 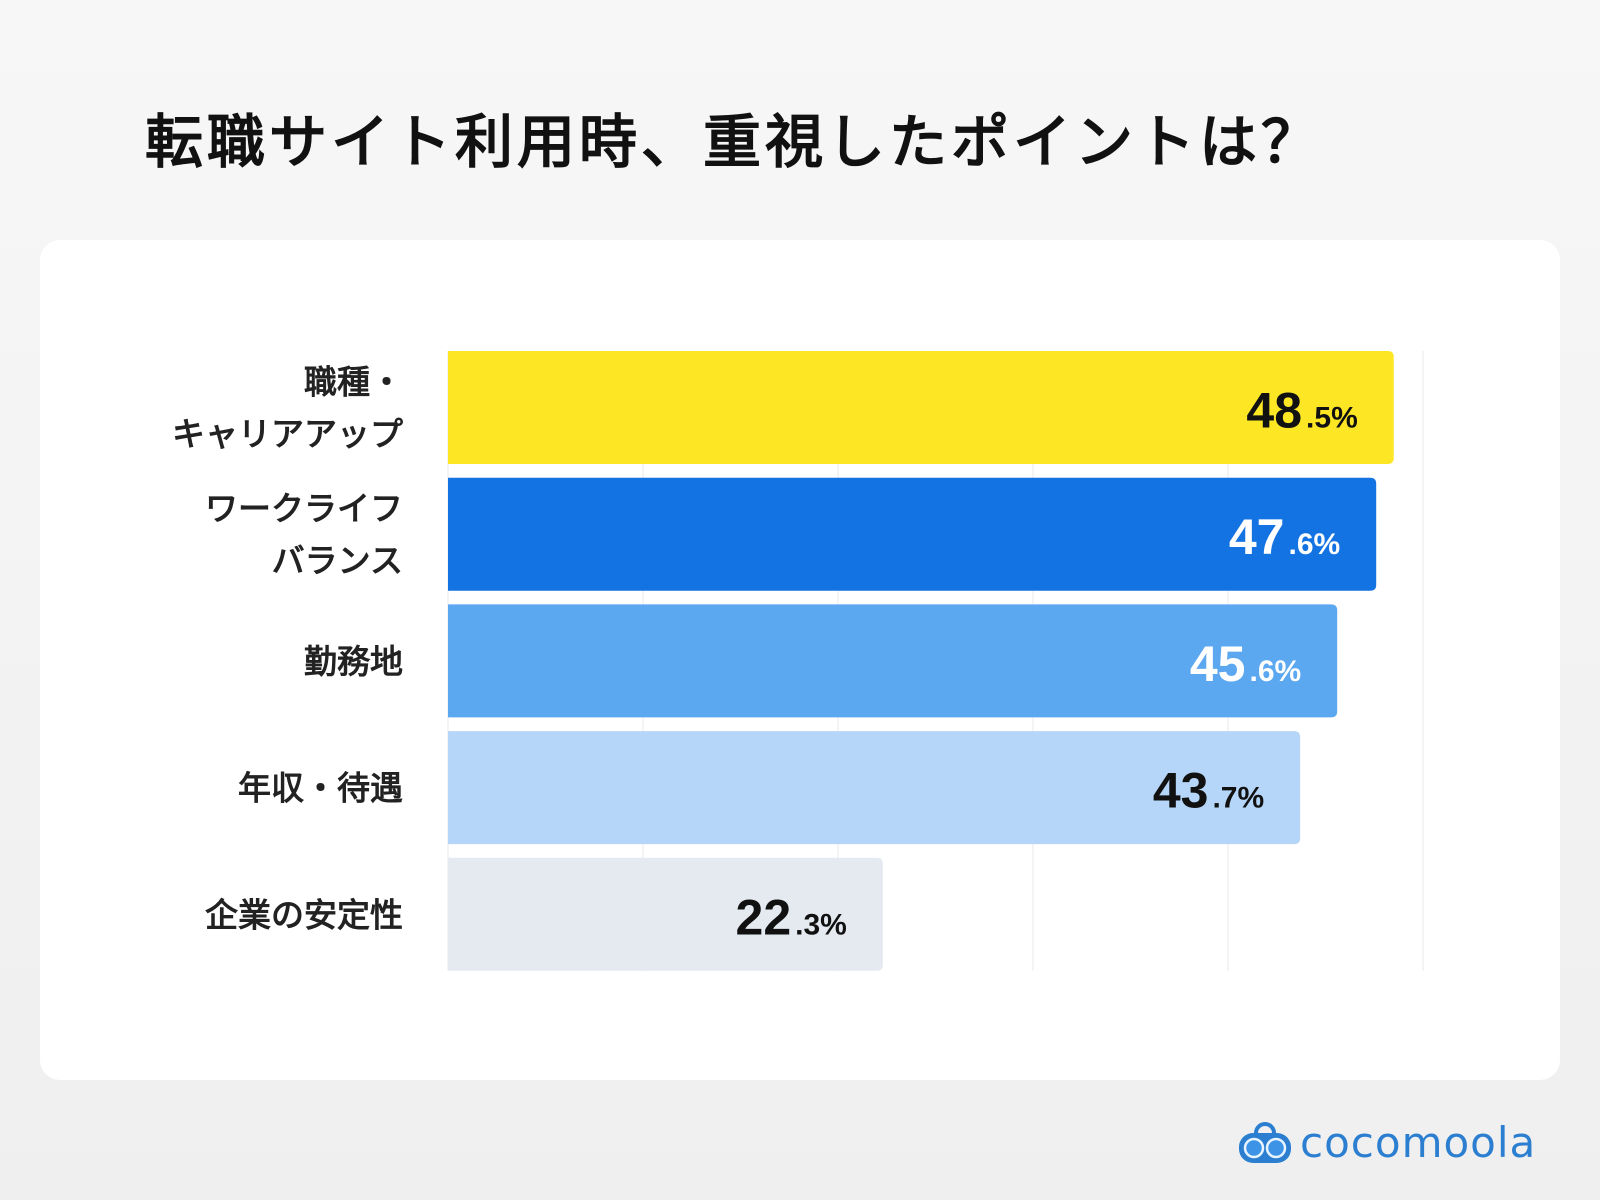 I want to click on brand-logo: cocomoola, so click(x=1387, y=1142).